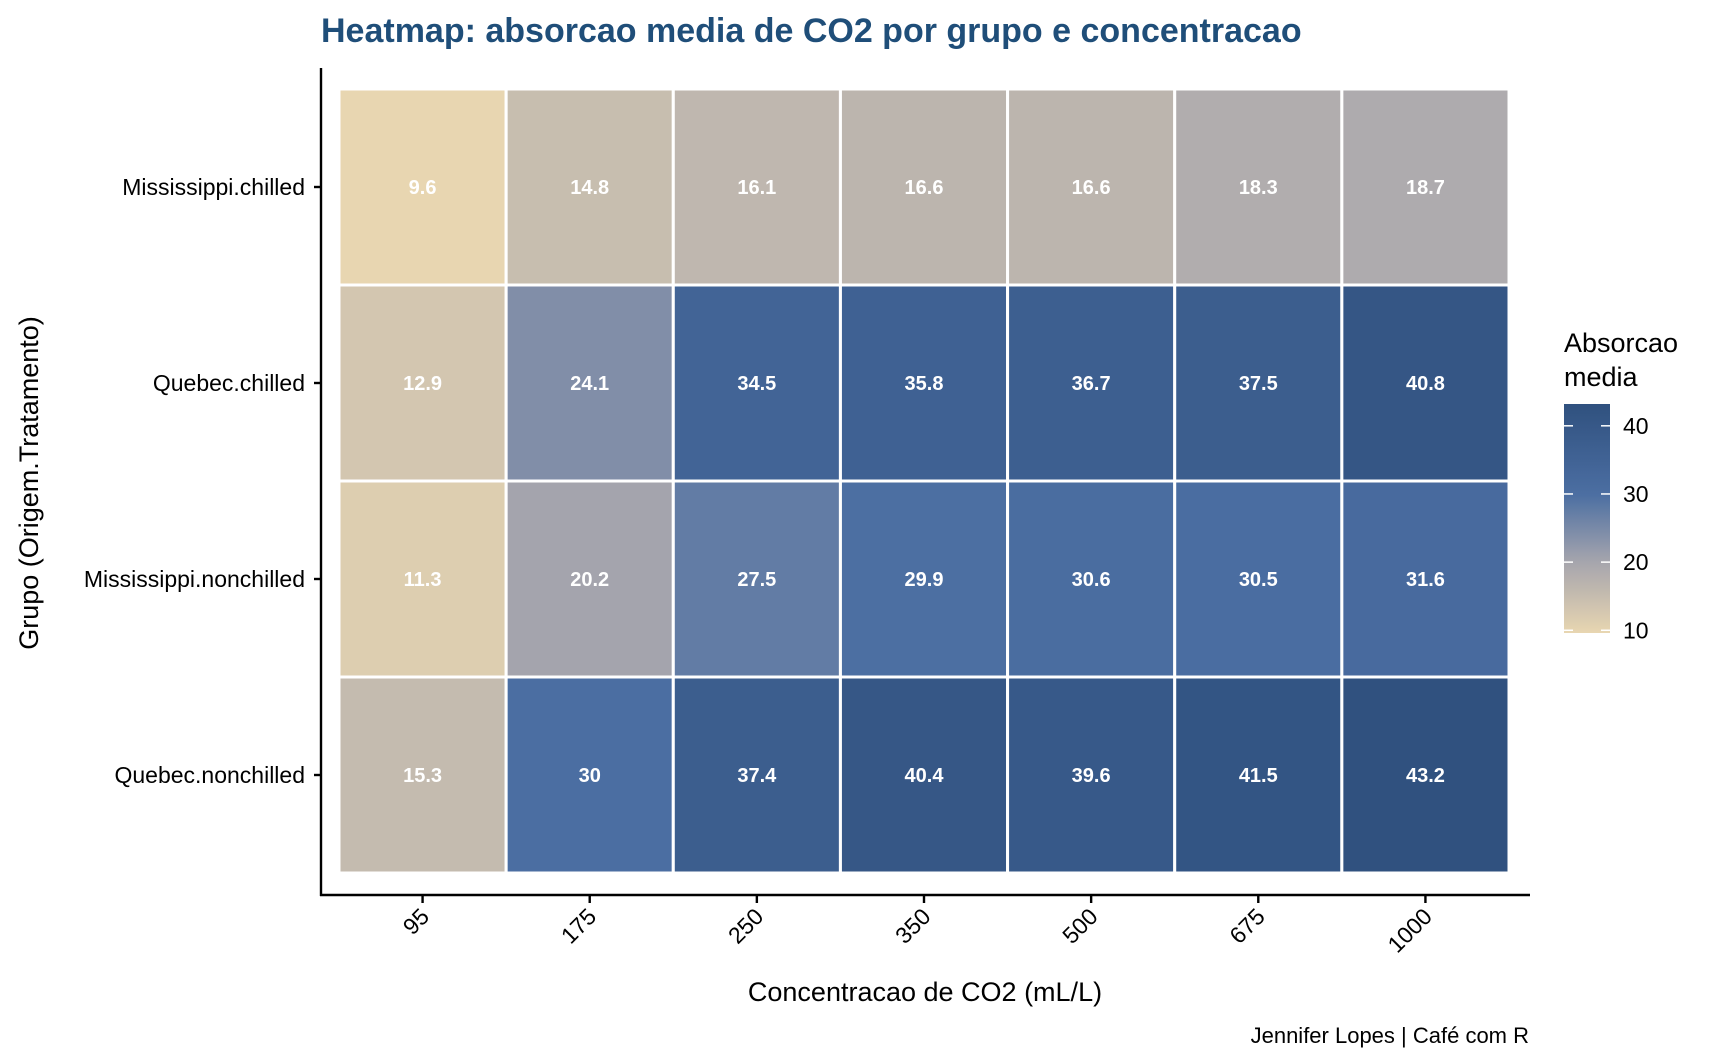 The height and width of the screenshot is (1056, 1728). What do you see at coordinates (924, 384) in the screenshot?
I see `tile-value-label: 35.8` at bounding box center [924, 384].